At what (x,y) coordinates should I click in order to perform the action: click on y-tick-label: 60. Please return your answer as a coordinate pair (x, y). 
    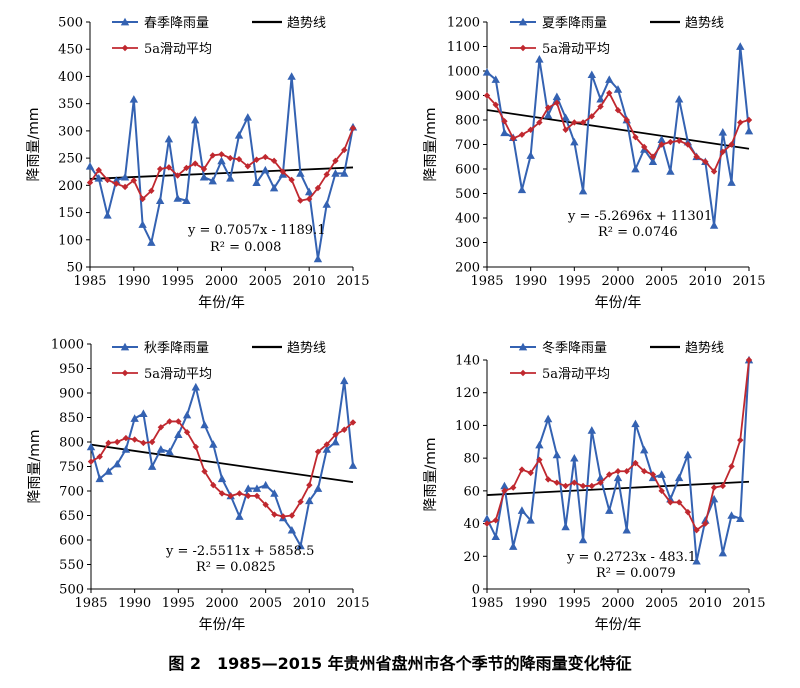
    Looking at the image, I should click on (471, 491).